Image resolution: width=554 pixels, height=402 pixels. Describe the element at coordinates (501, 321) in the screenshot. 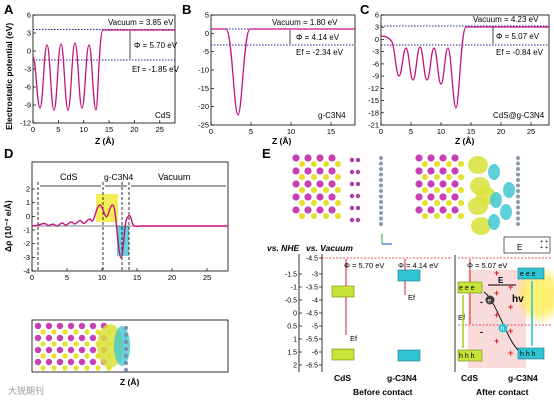

I see `panel-e-recombination-path` at that location.